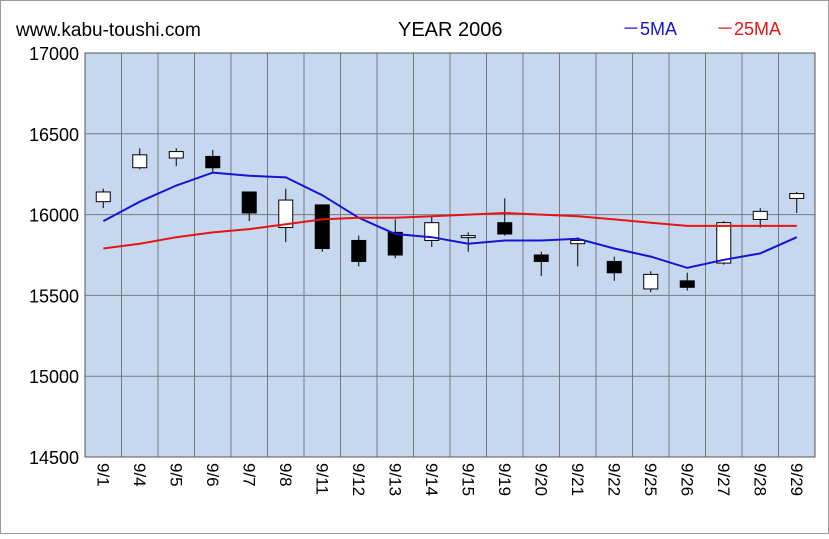  What do you see at coordinates (759, 479) in the screenshot?
I see `x-tick-label: 9/28` at bounding box center [759, 479].